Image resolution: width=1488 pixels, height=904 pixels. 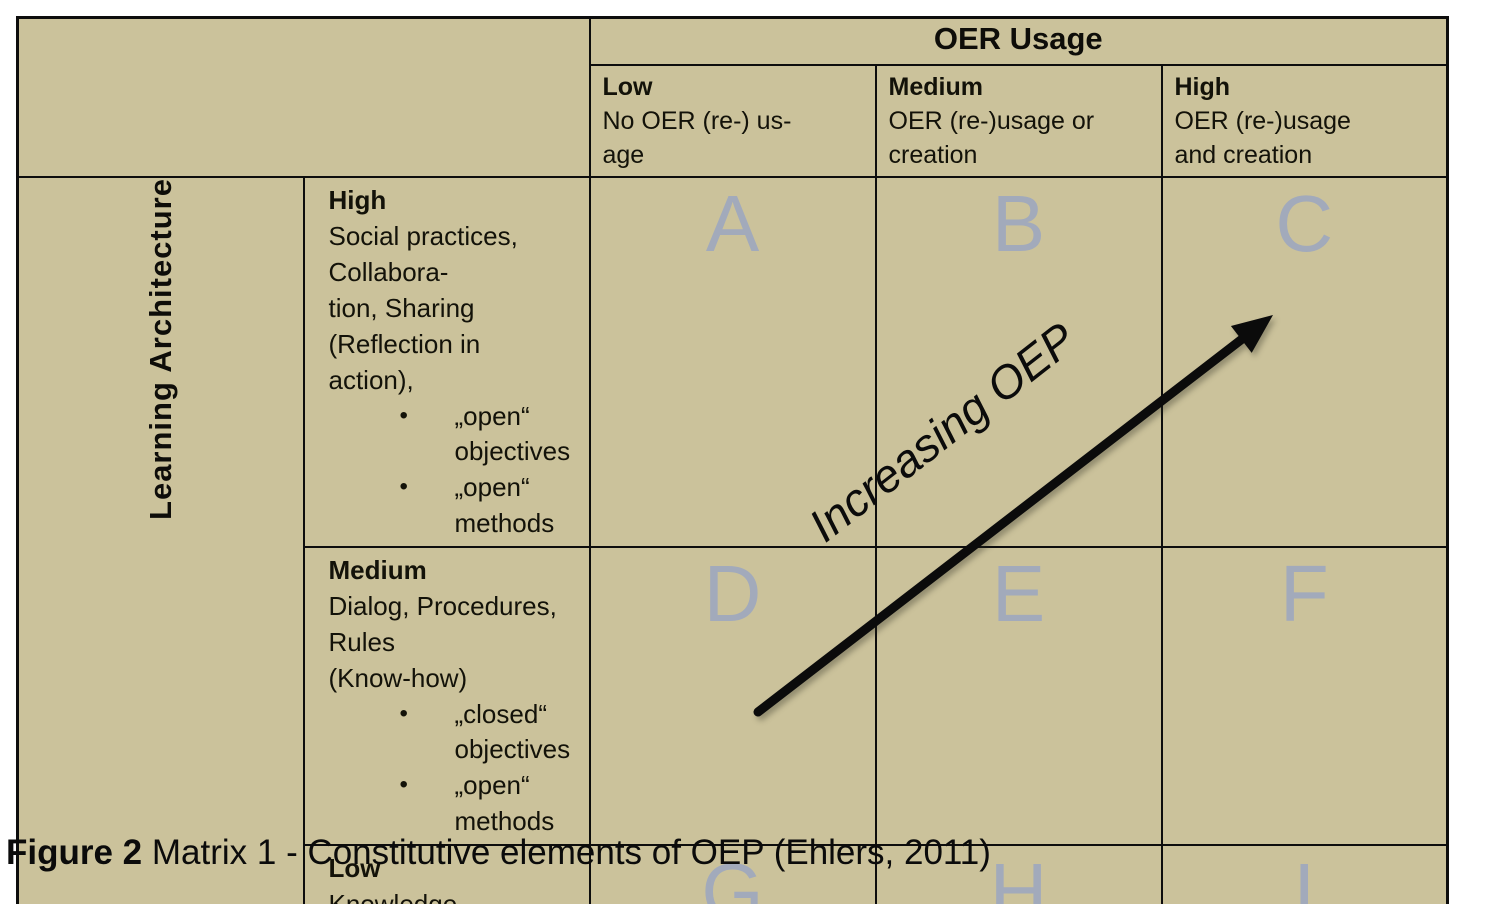 What do you see at coordinates (74, 852) in the screenshot?
I see `figure-number: Figure 2` at bounding box center [74, 852].